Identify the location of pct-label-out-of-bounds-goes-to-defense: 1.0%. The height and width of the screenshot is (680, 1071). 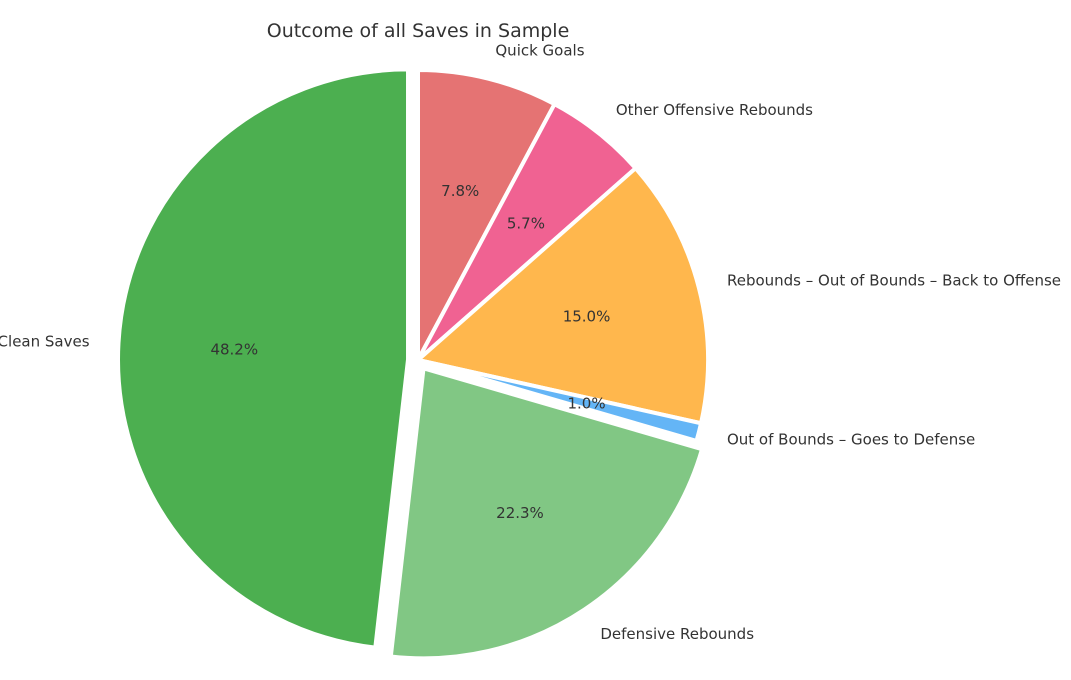
(586, 403).